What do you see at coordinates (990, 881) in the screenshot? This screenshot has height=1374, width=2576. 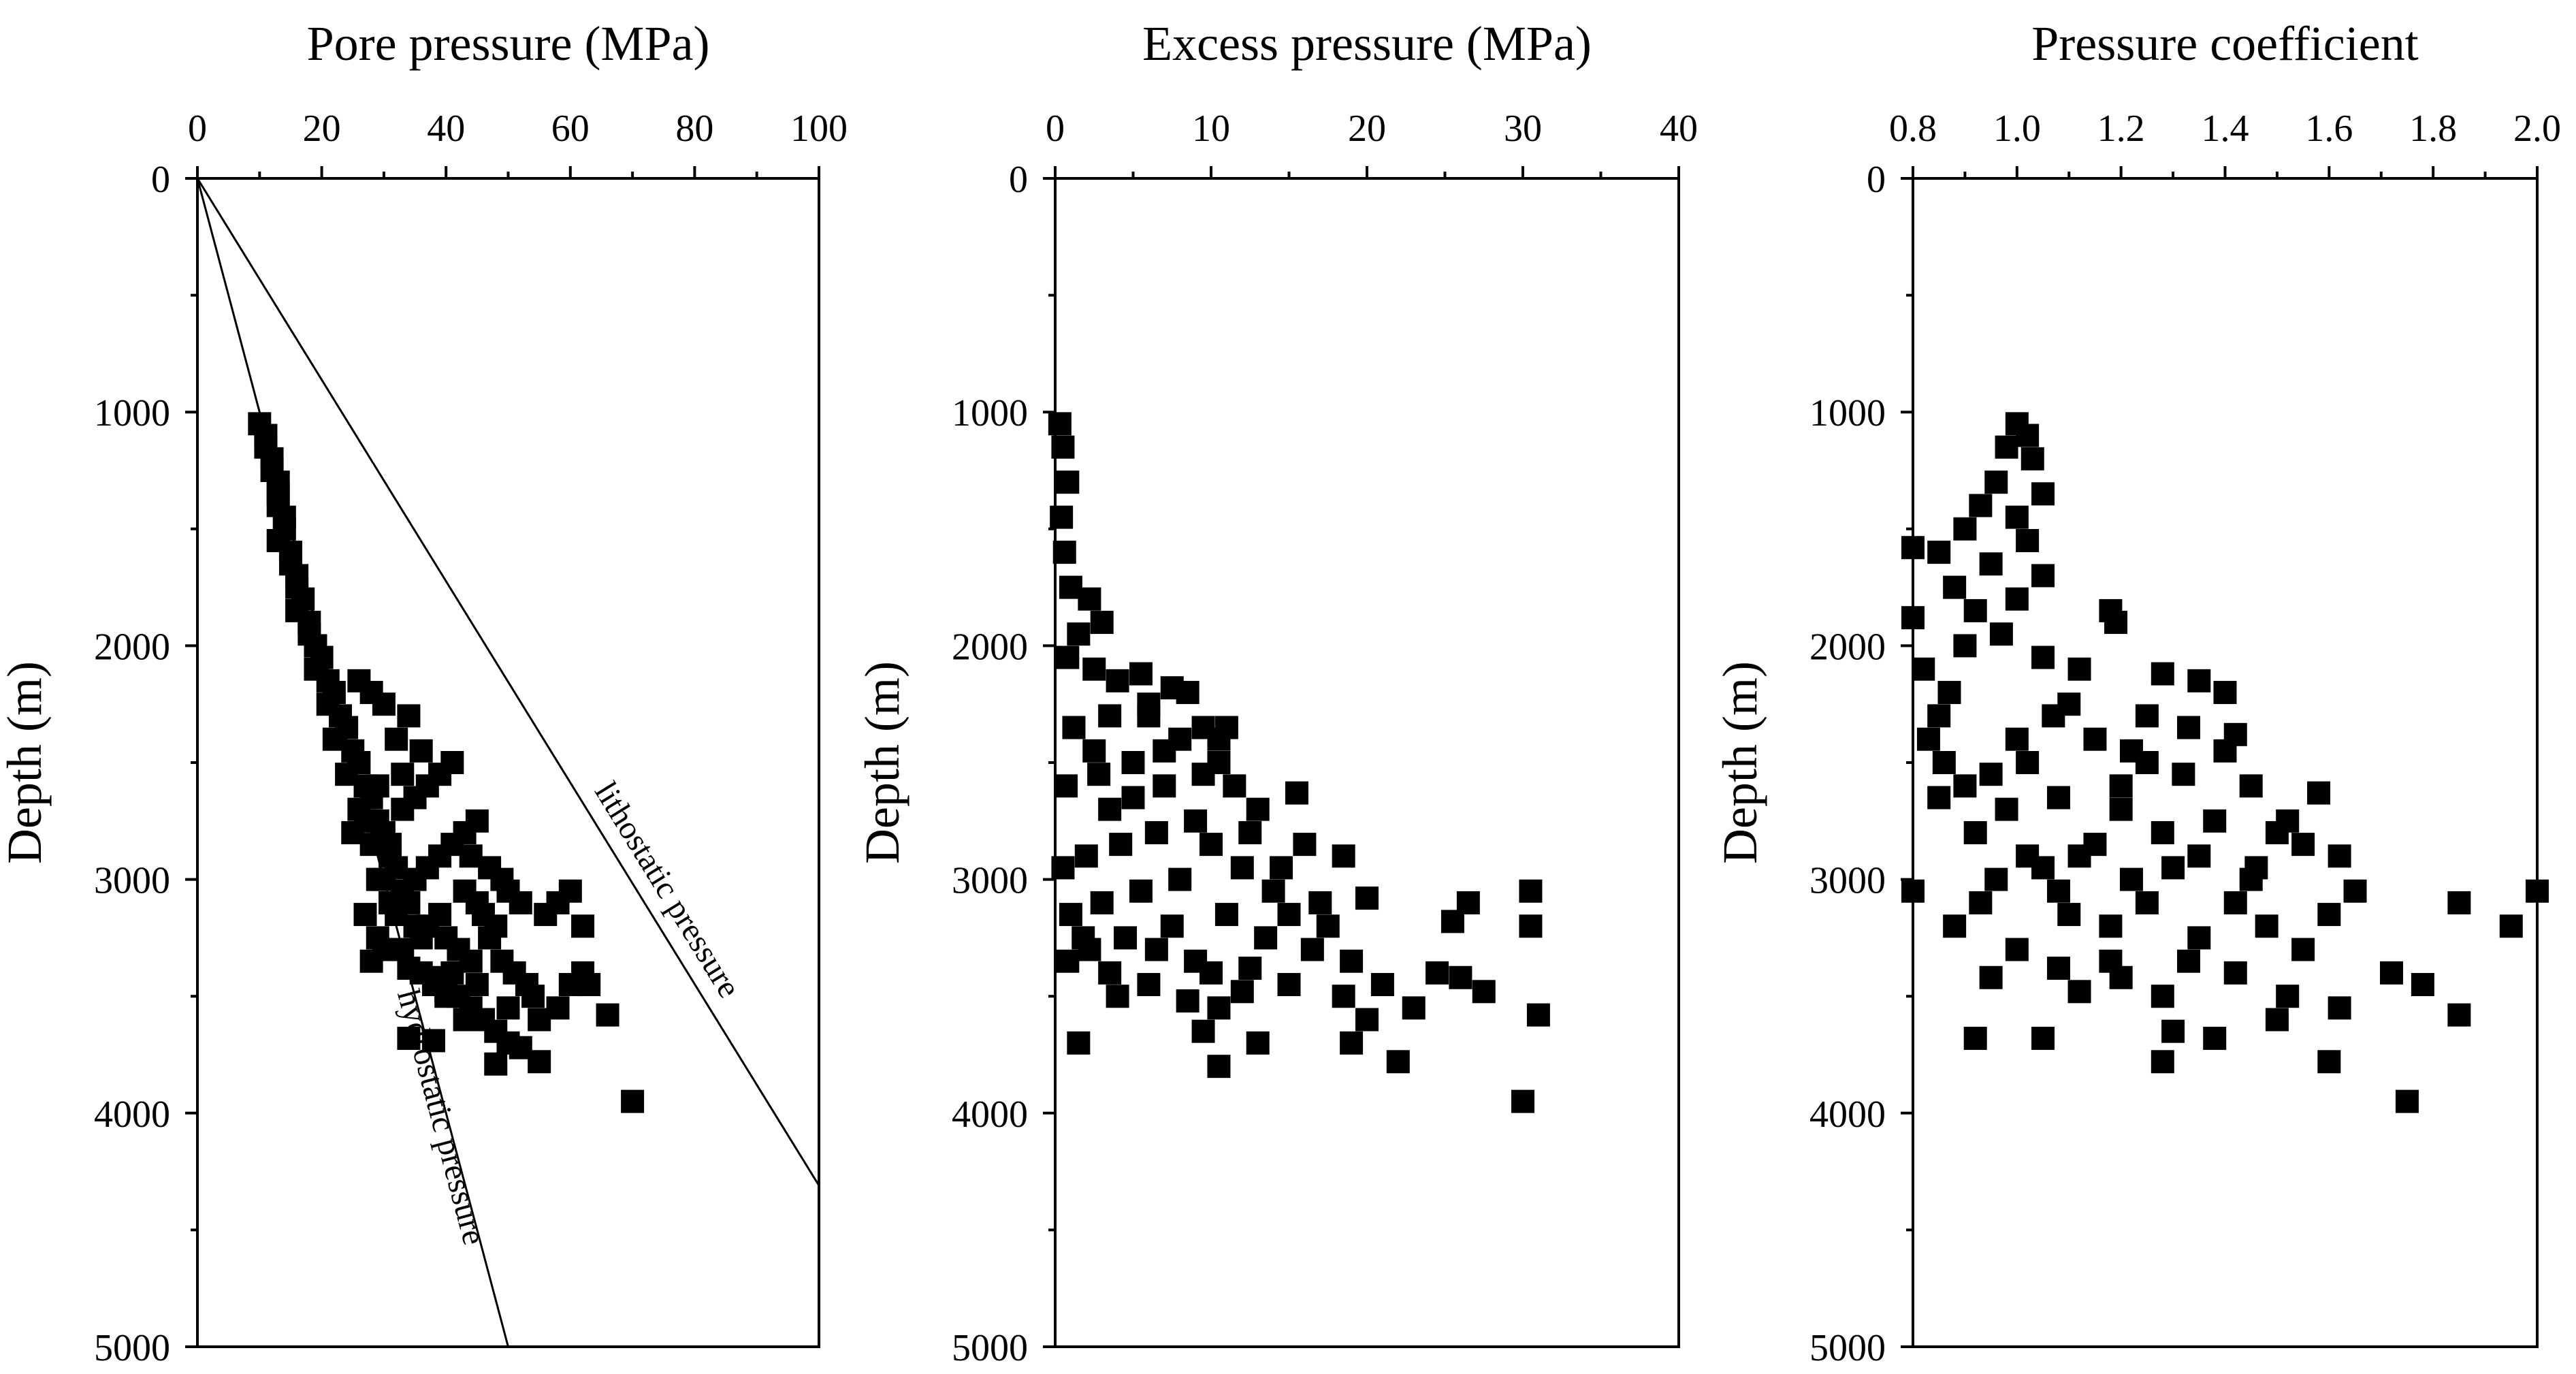 I see `panel-2-y-tick-label: 3000` at bounding box center [990, 881].